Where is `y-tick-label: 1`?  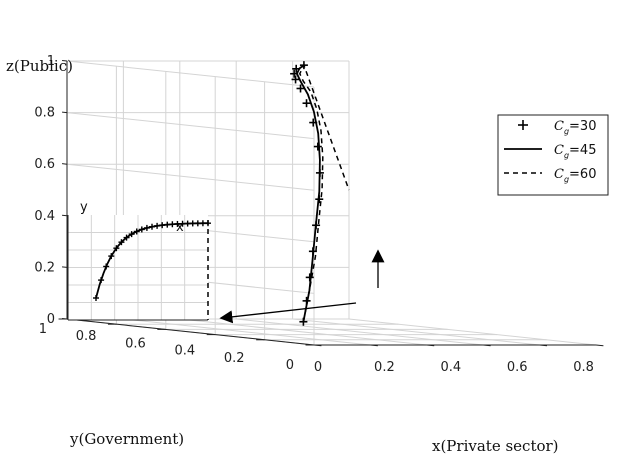 y-tick-label: 1 is located at coordinates (43, 329).